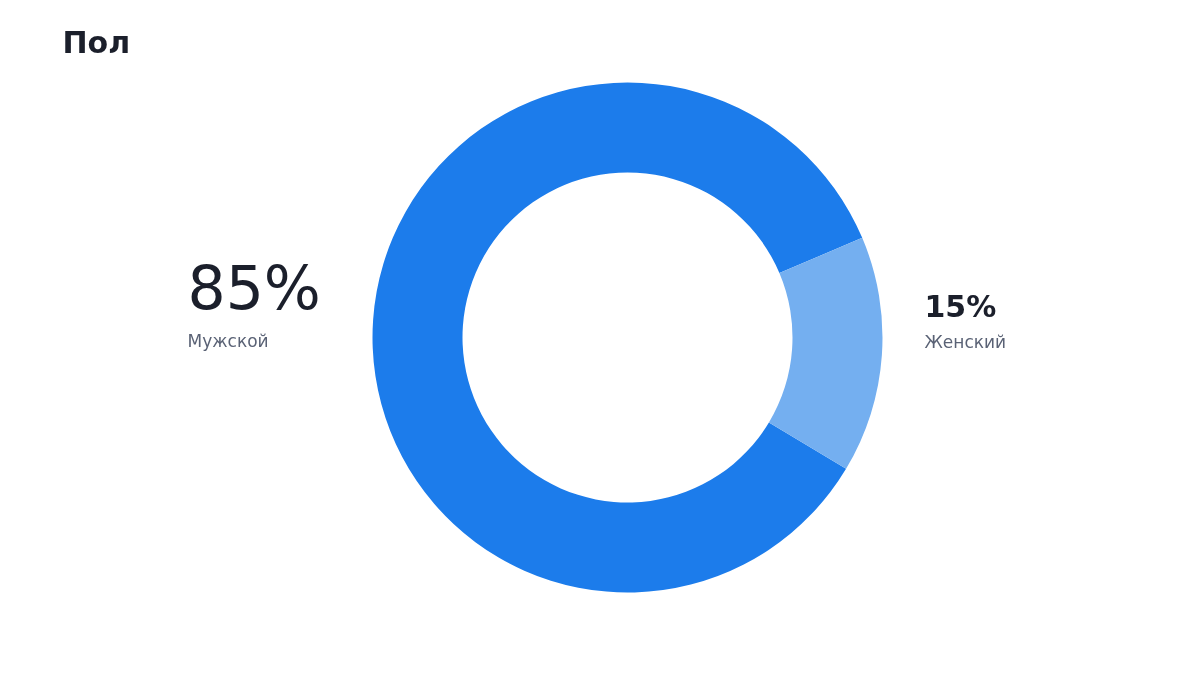 Image resolution: width=1200 pixels, height=675 pixels. What do you see at coordinates (228, 340) in the screenshot?
I see `slice-label: Мужской` at bounding box center [228, 340].